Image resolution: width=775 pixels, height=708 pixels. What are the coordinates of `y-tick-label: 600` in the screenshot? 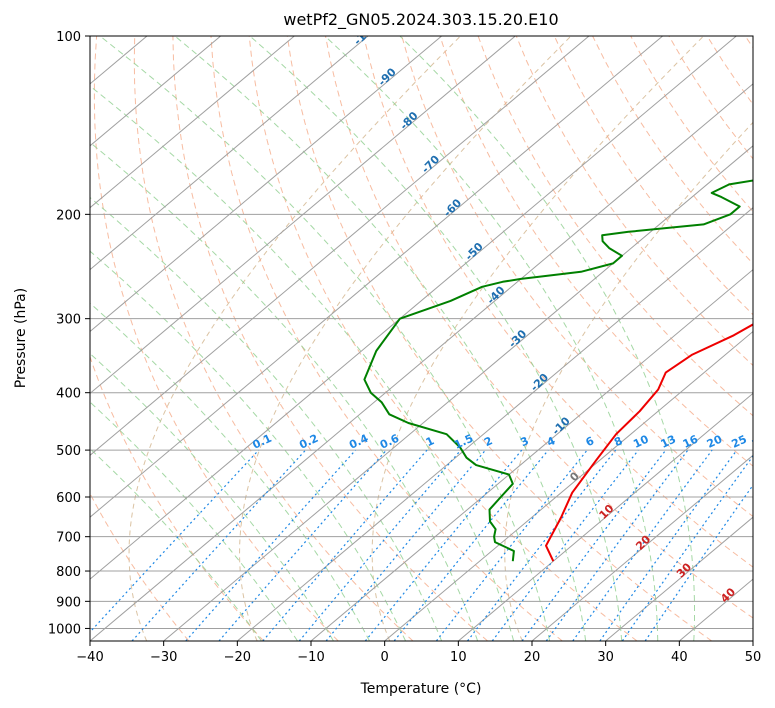 It's located at (68, 498).